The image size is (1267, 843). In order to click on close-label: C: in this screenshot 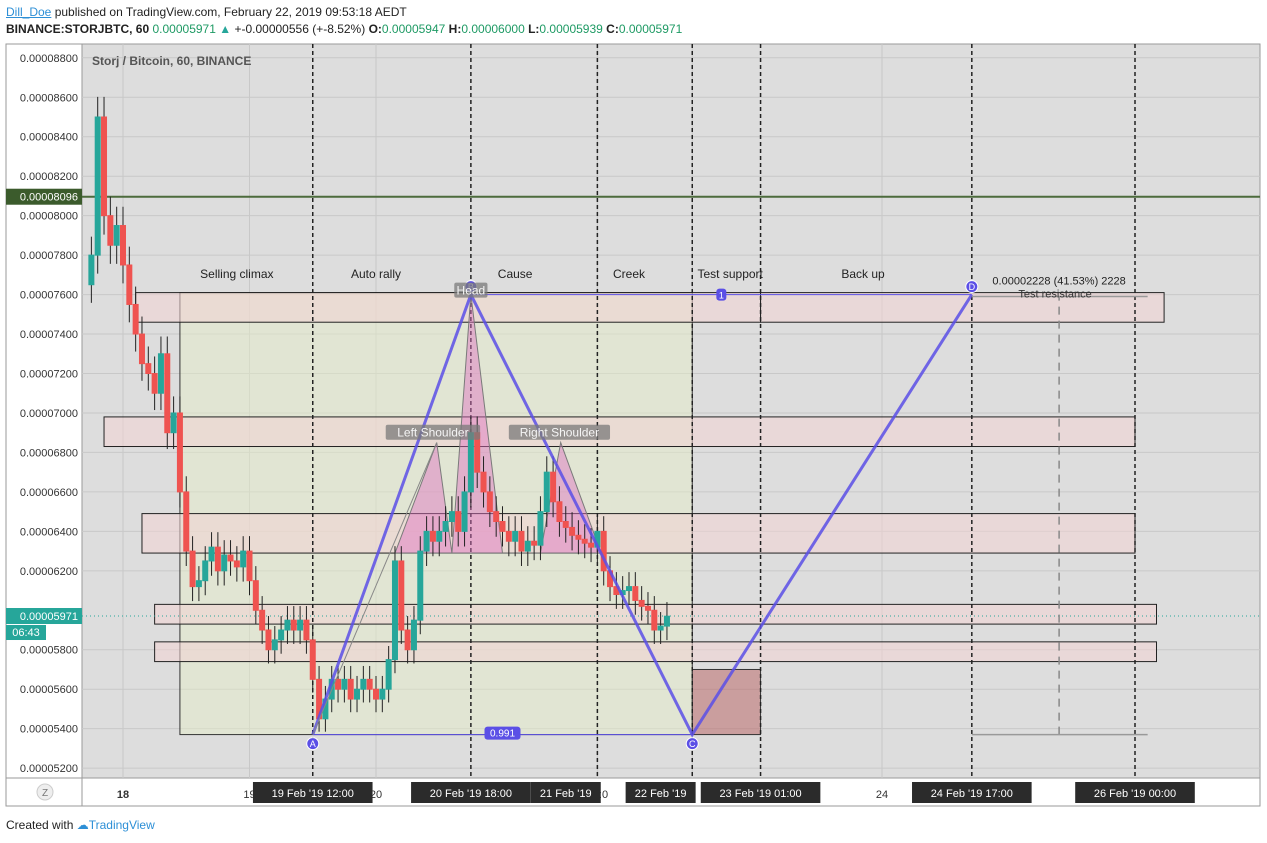, I will do `click(612, 29)`.